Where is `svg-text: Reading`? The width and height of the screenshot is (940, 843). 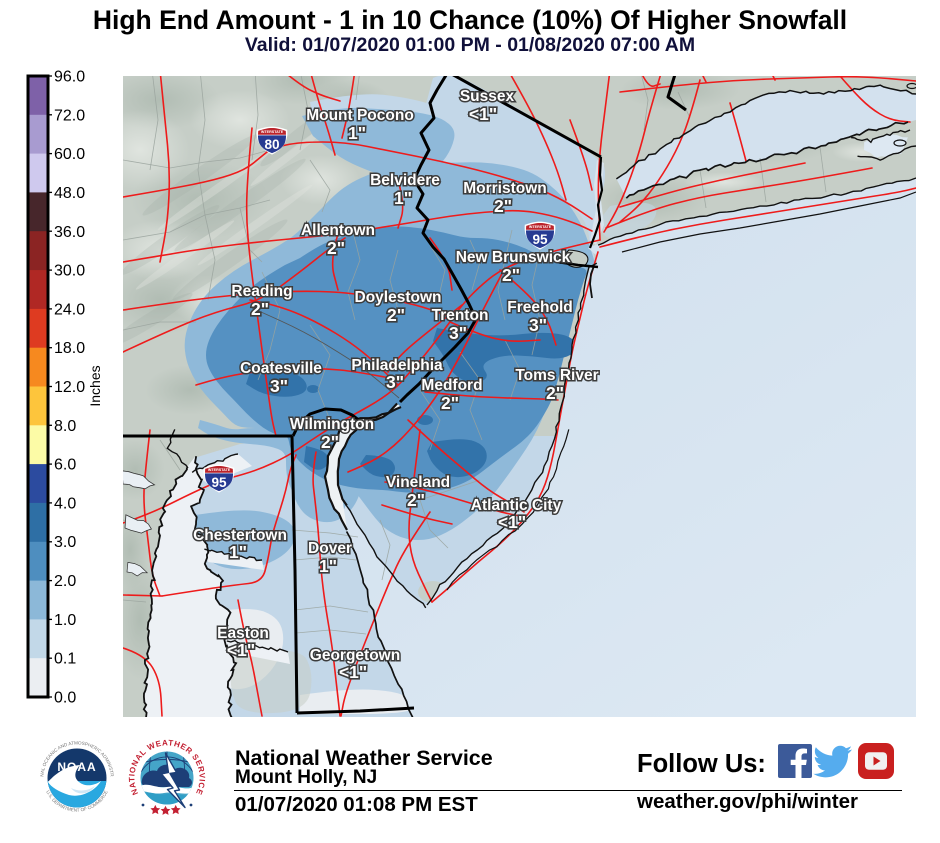 svg-text: Reading is located at coordinates (261, 291).